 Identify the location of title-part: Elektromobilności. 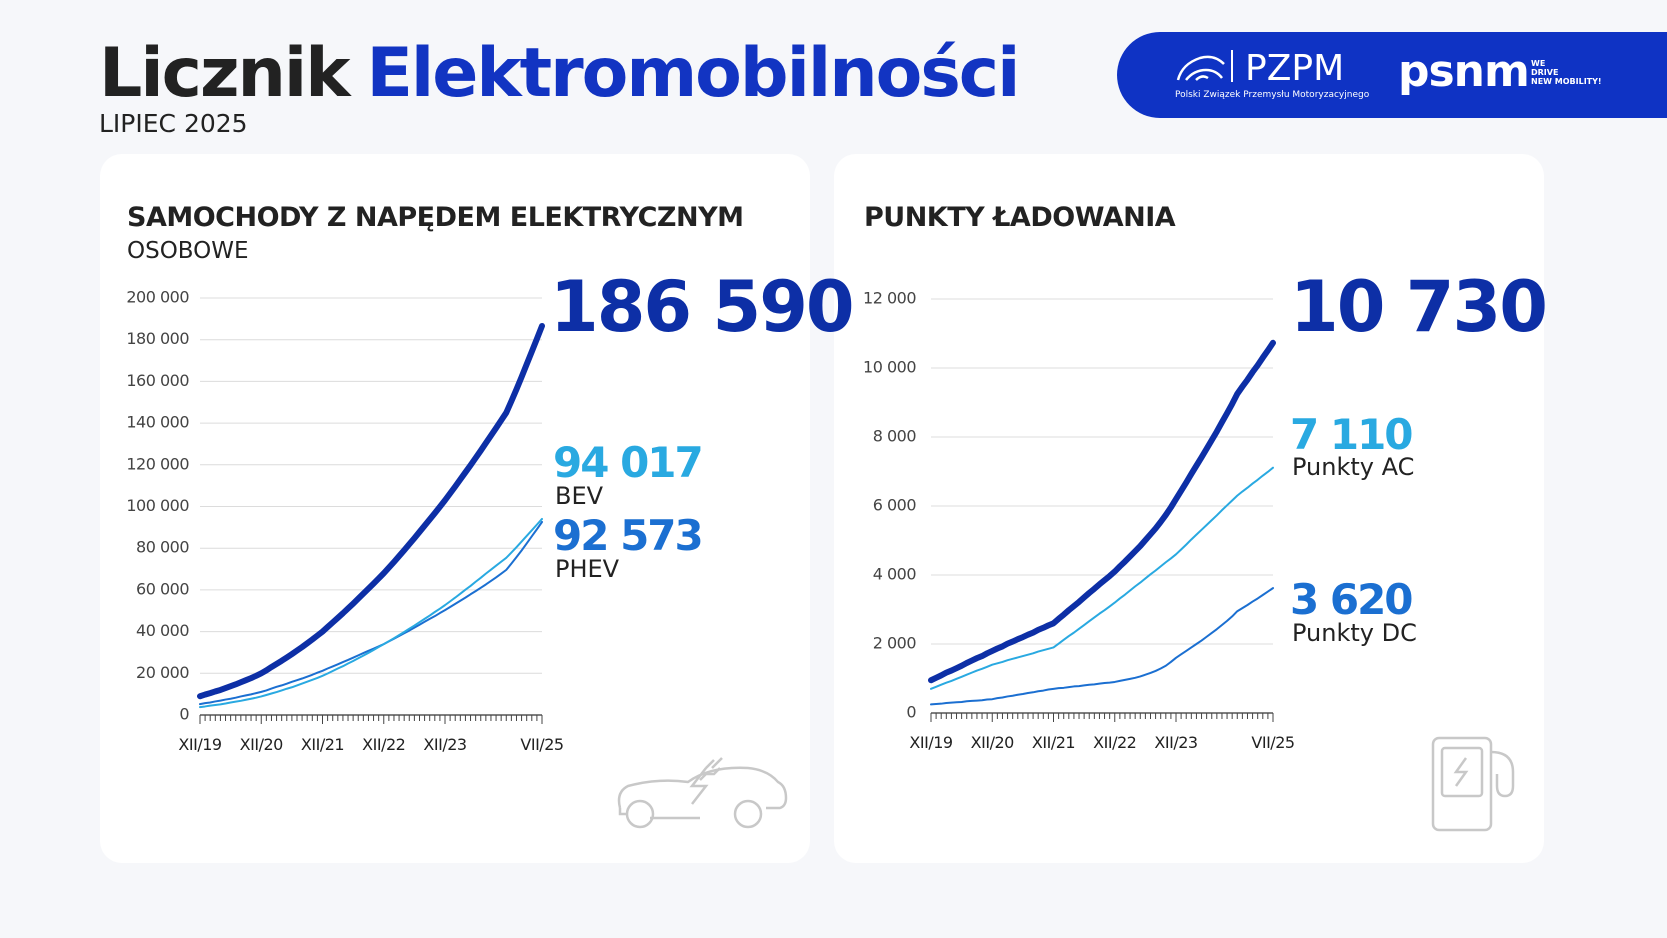
(692, 73).